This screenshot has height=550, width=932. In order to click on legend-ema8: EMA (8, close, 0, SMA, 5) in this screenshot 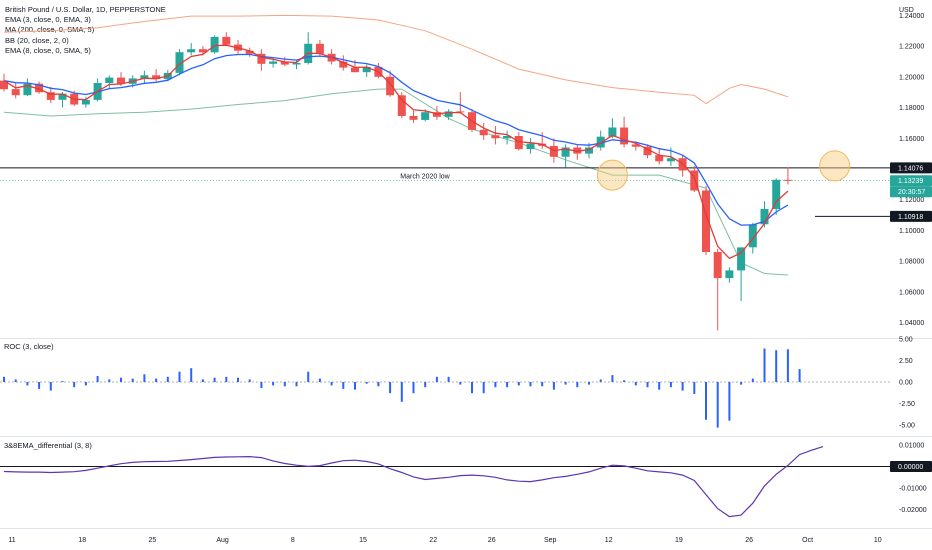, I will do `click(48, 50)`.